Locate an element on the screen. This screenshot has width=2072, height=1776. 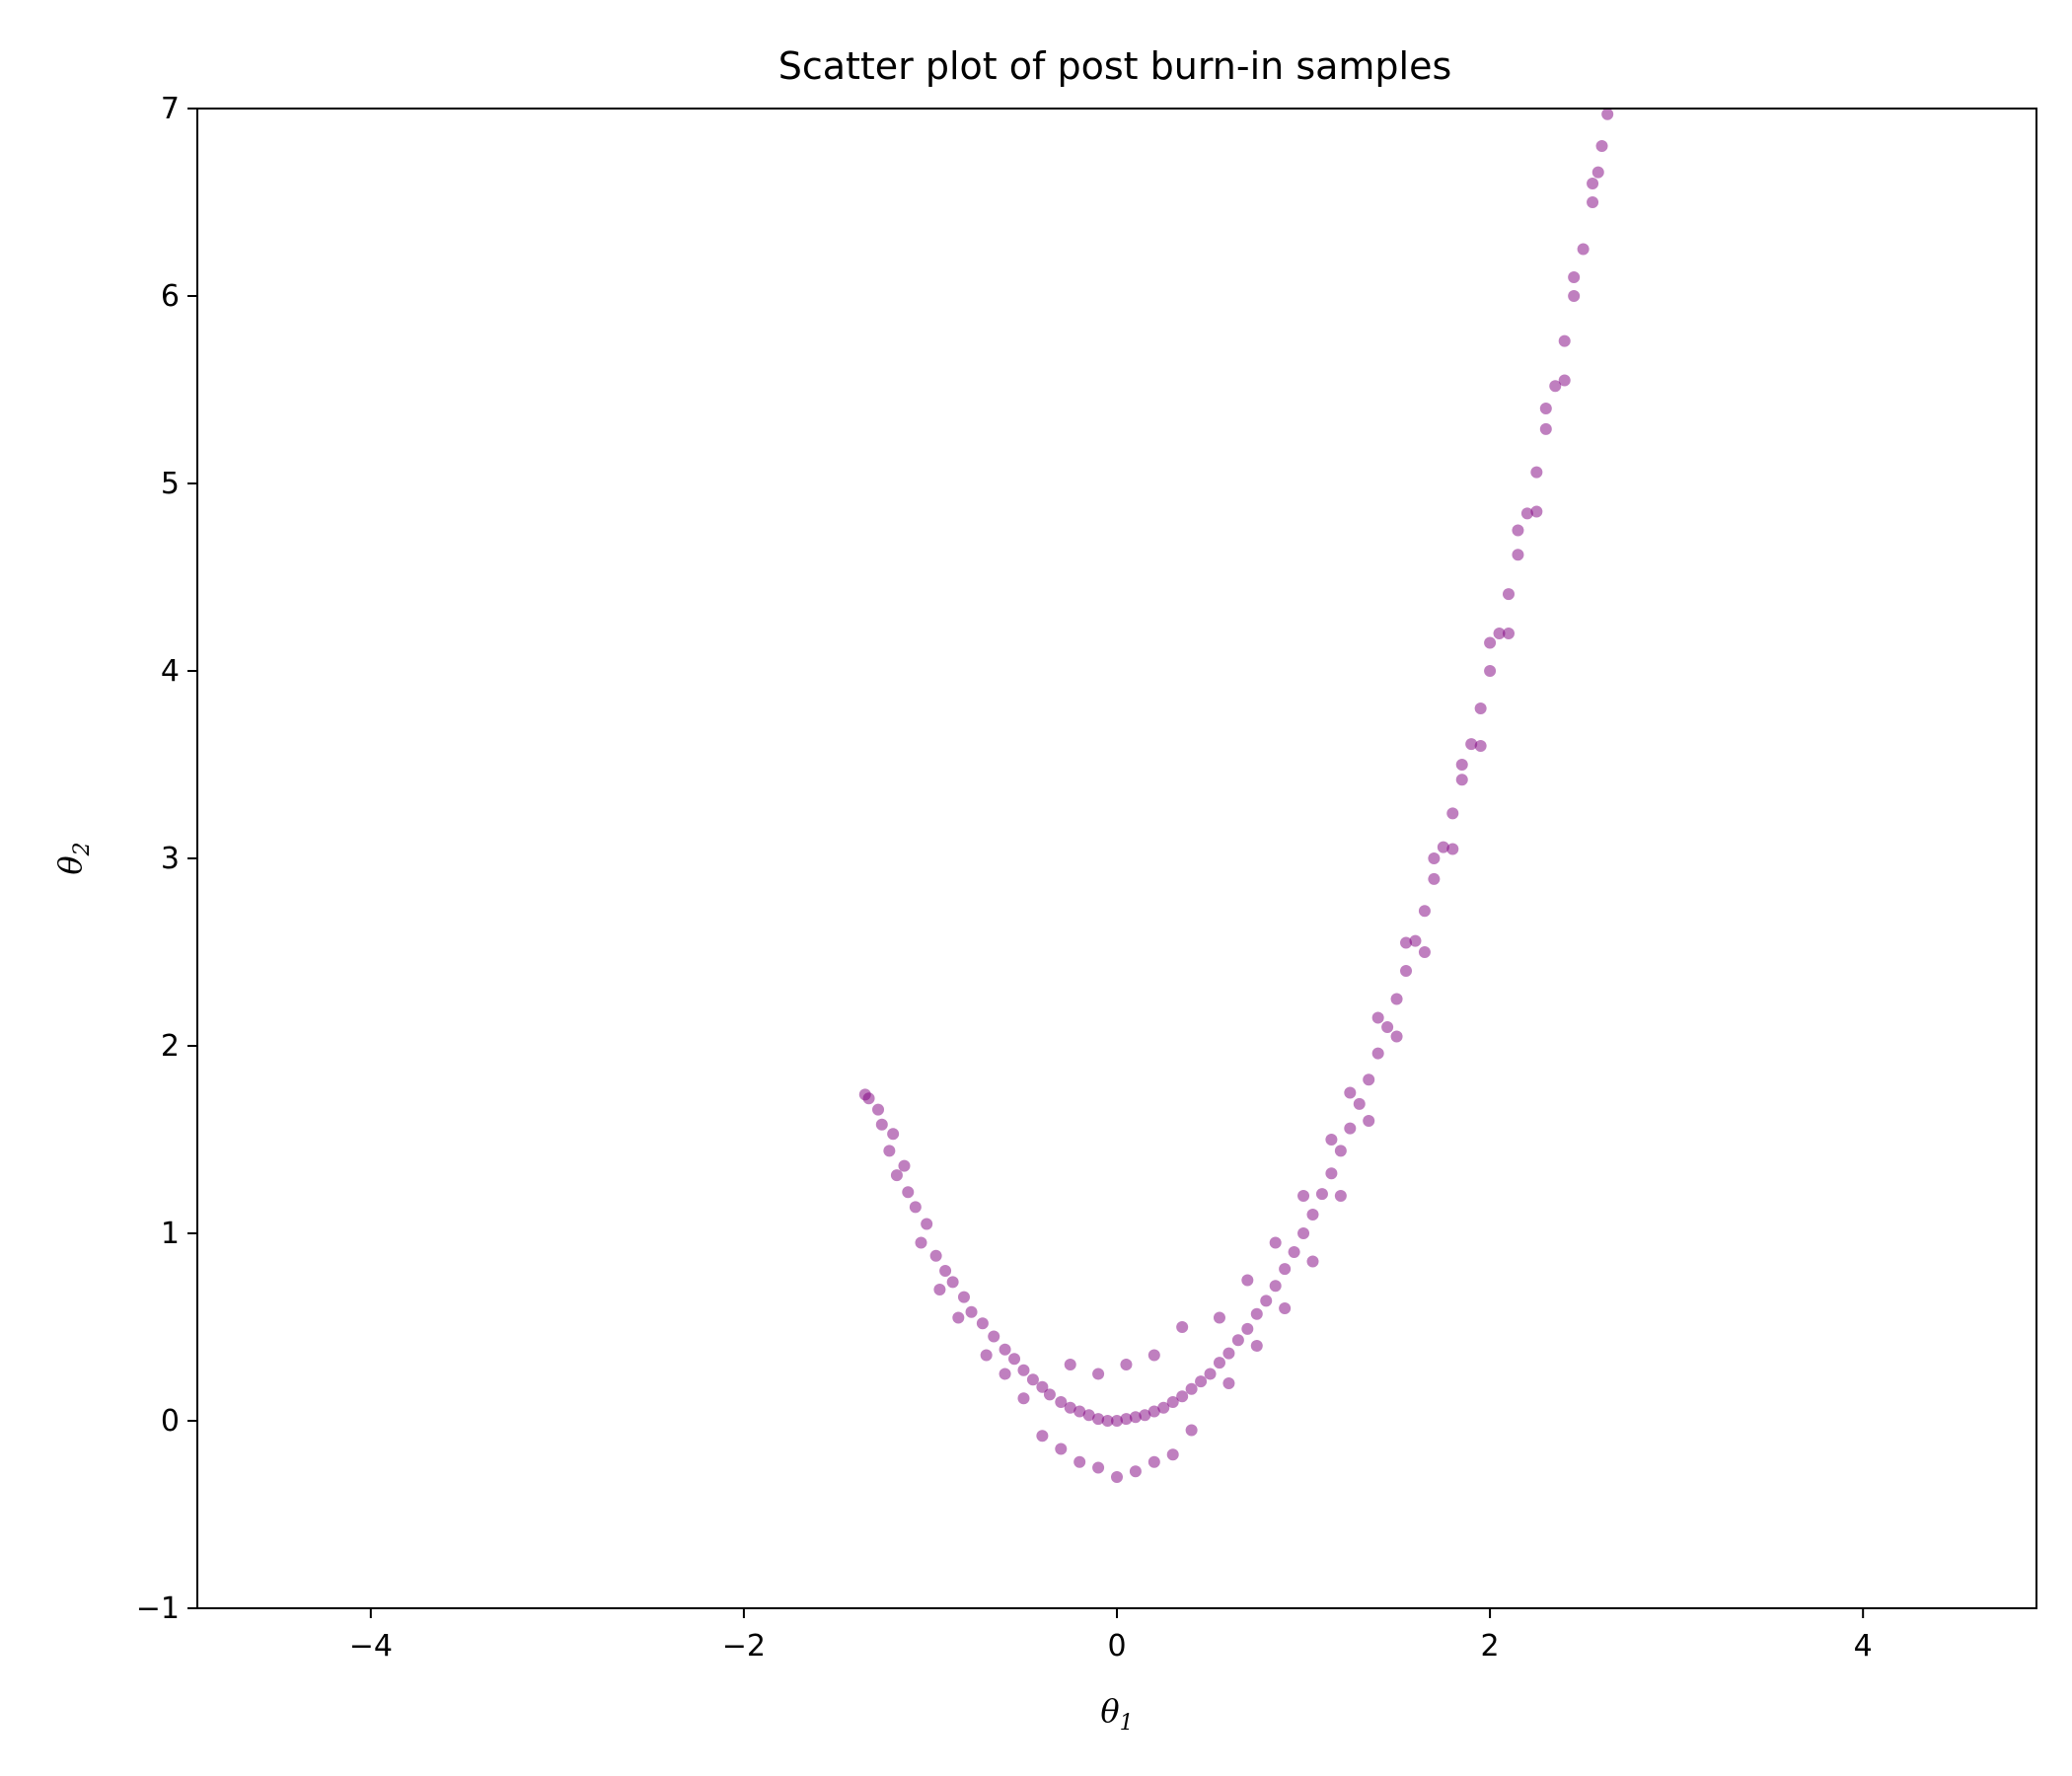
x-tick-label: 4 is located at coordinates (1864, 1647).